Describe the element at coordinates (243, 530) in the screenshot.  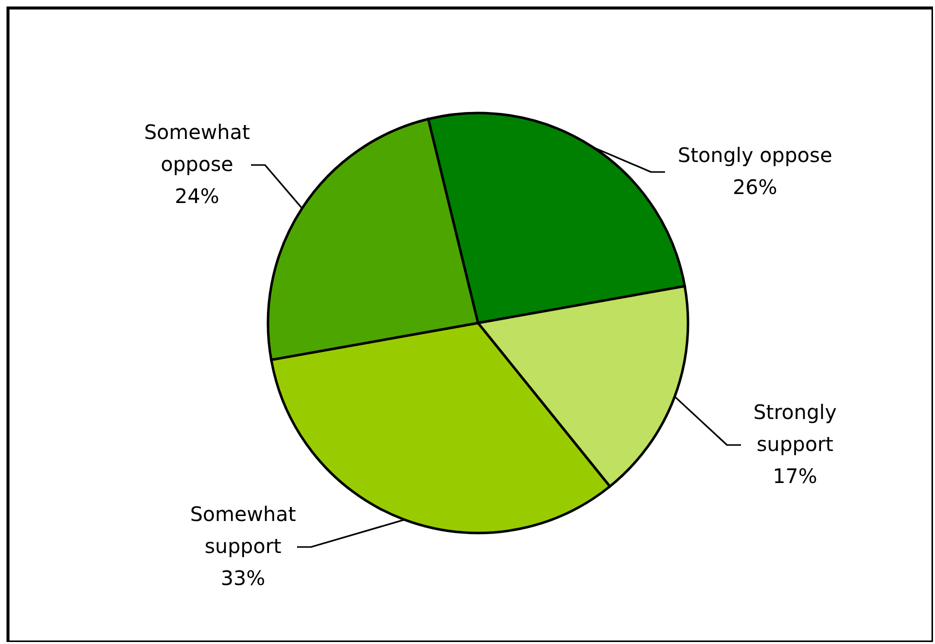
I see `slice-label: Somewhat support` at that location.